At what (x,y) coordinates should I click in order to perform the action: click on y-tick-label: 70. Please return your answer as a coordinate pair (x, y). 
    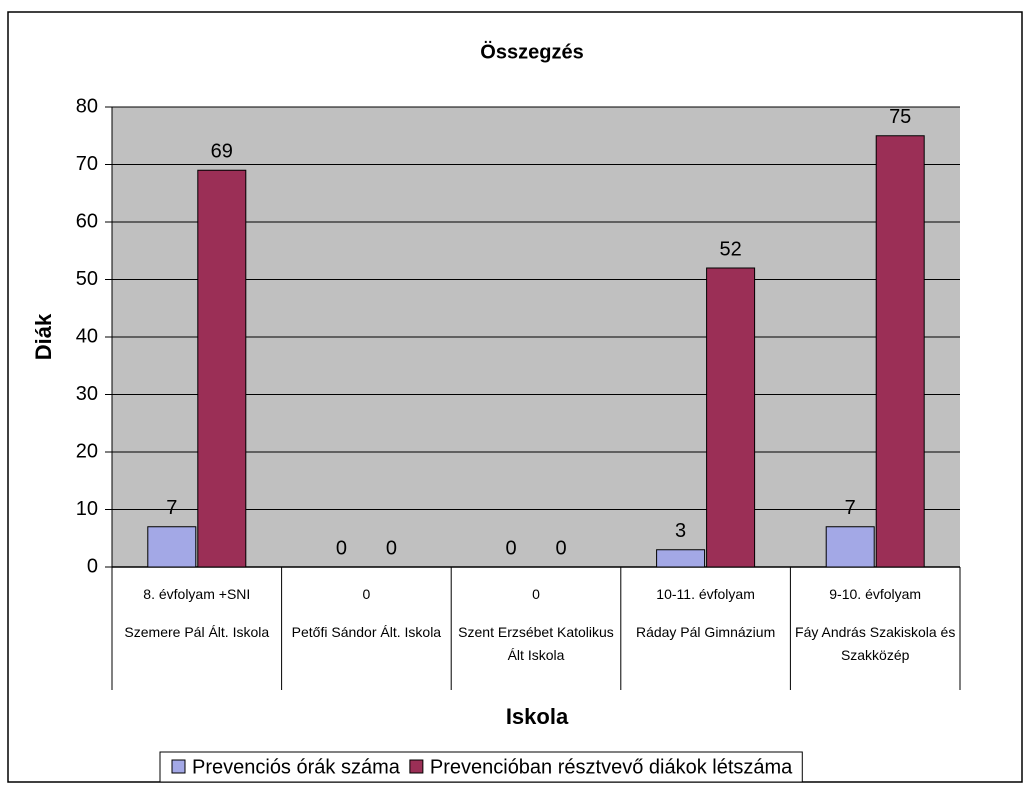
    Looking at the image, I should click on (87, 164).